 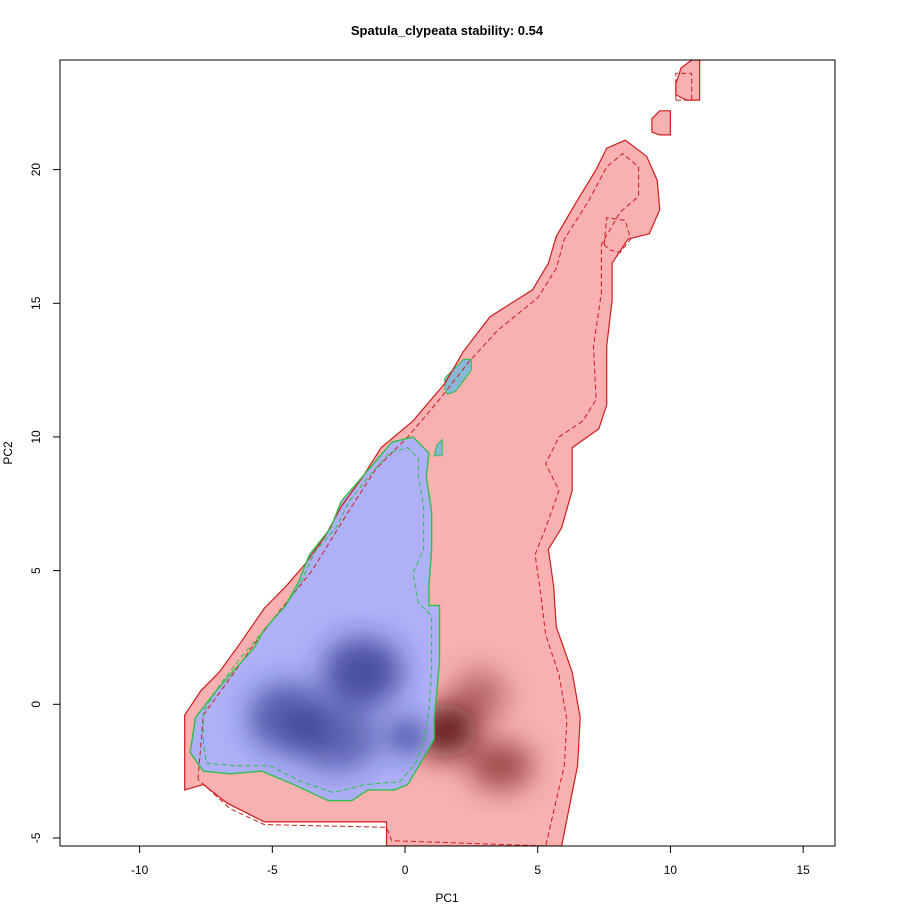 What do you see at coordinates (617, 235) in the screenshot?
I see `red-hole-contour` at bounding box center [617, 235].